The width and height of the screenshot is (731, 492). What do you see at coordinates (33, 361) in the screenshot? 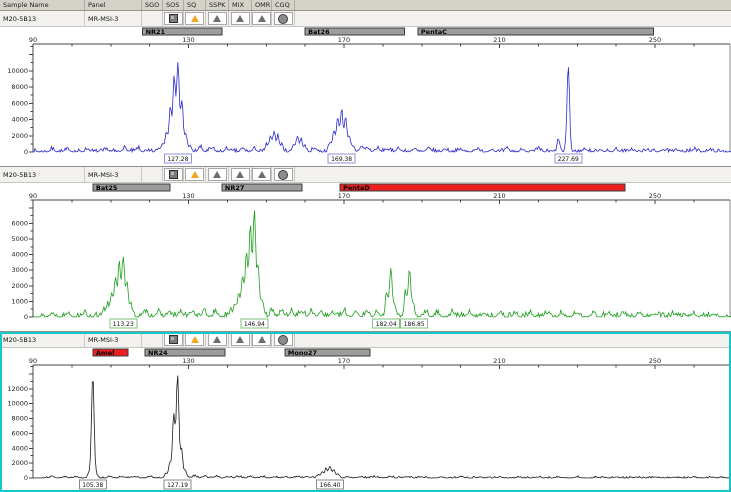
I see `svg-text: 90` at bounding box center [33, 361].